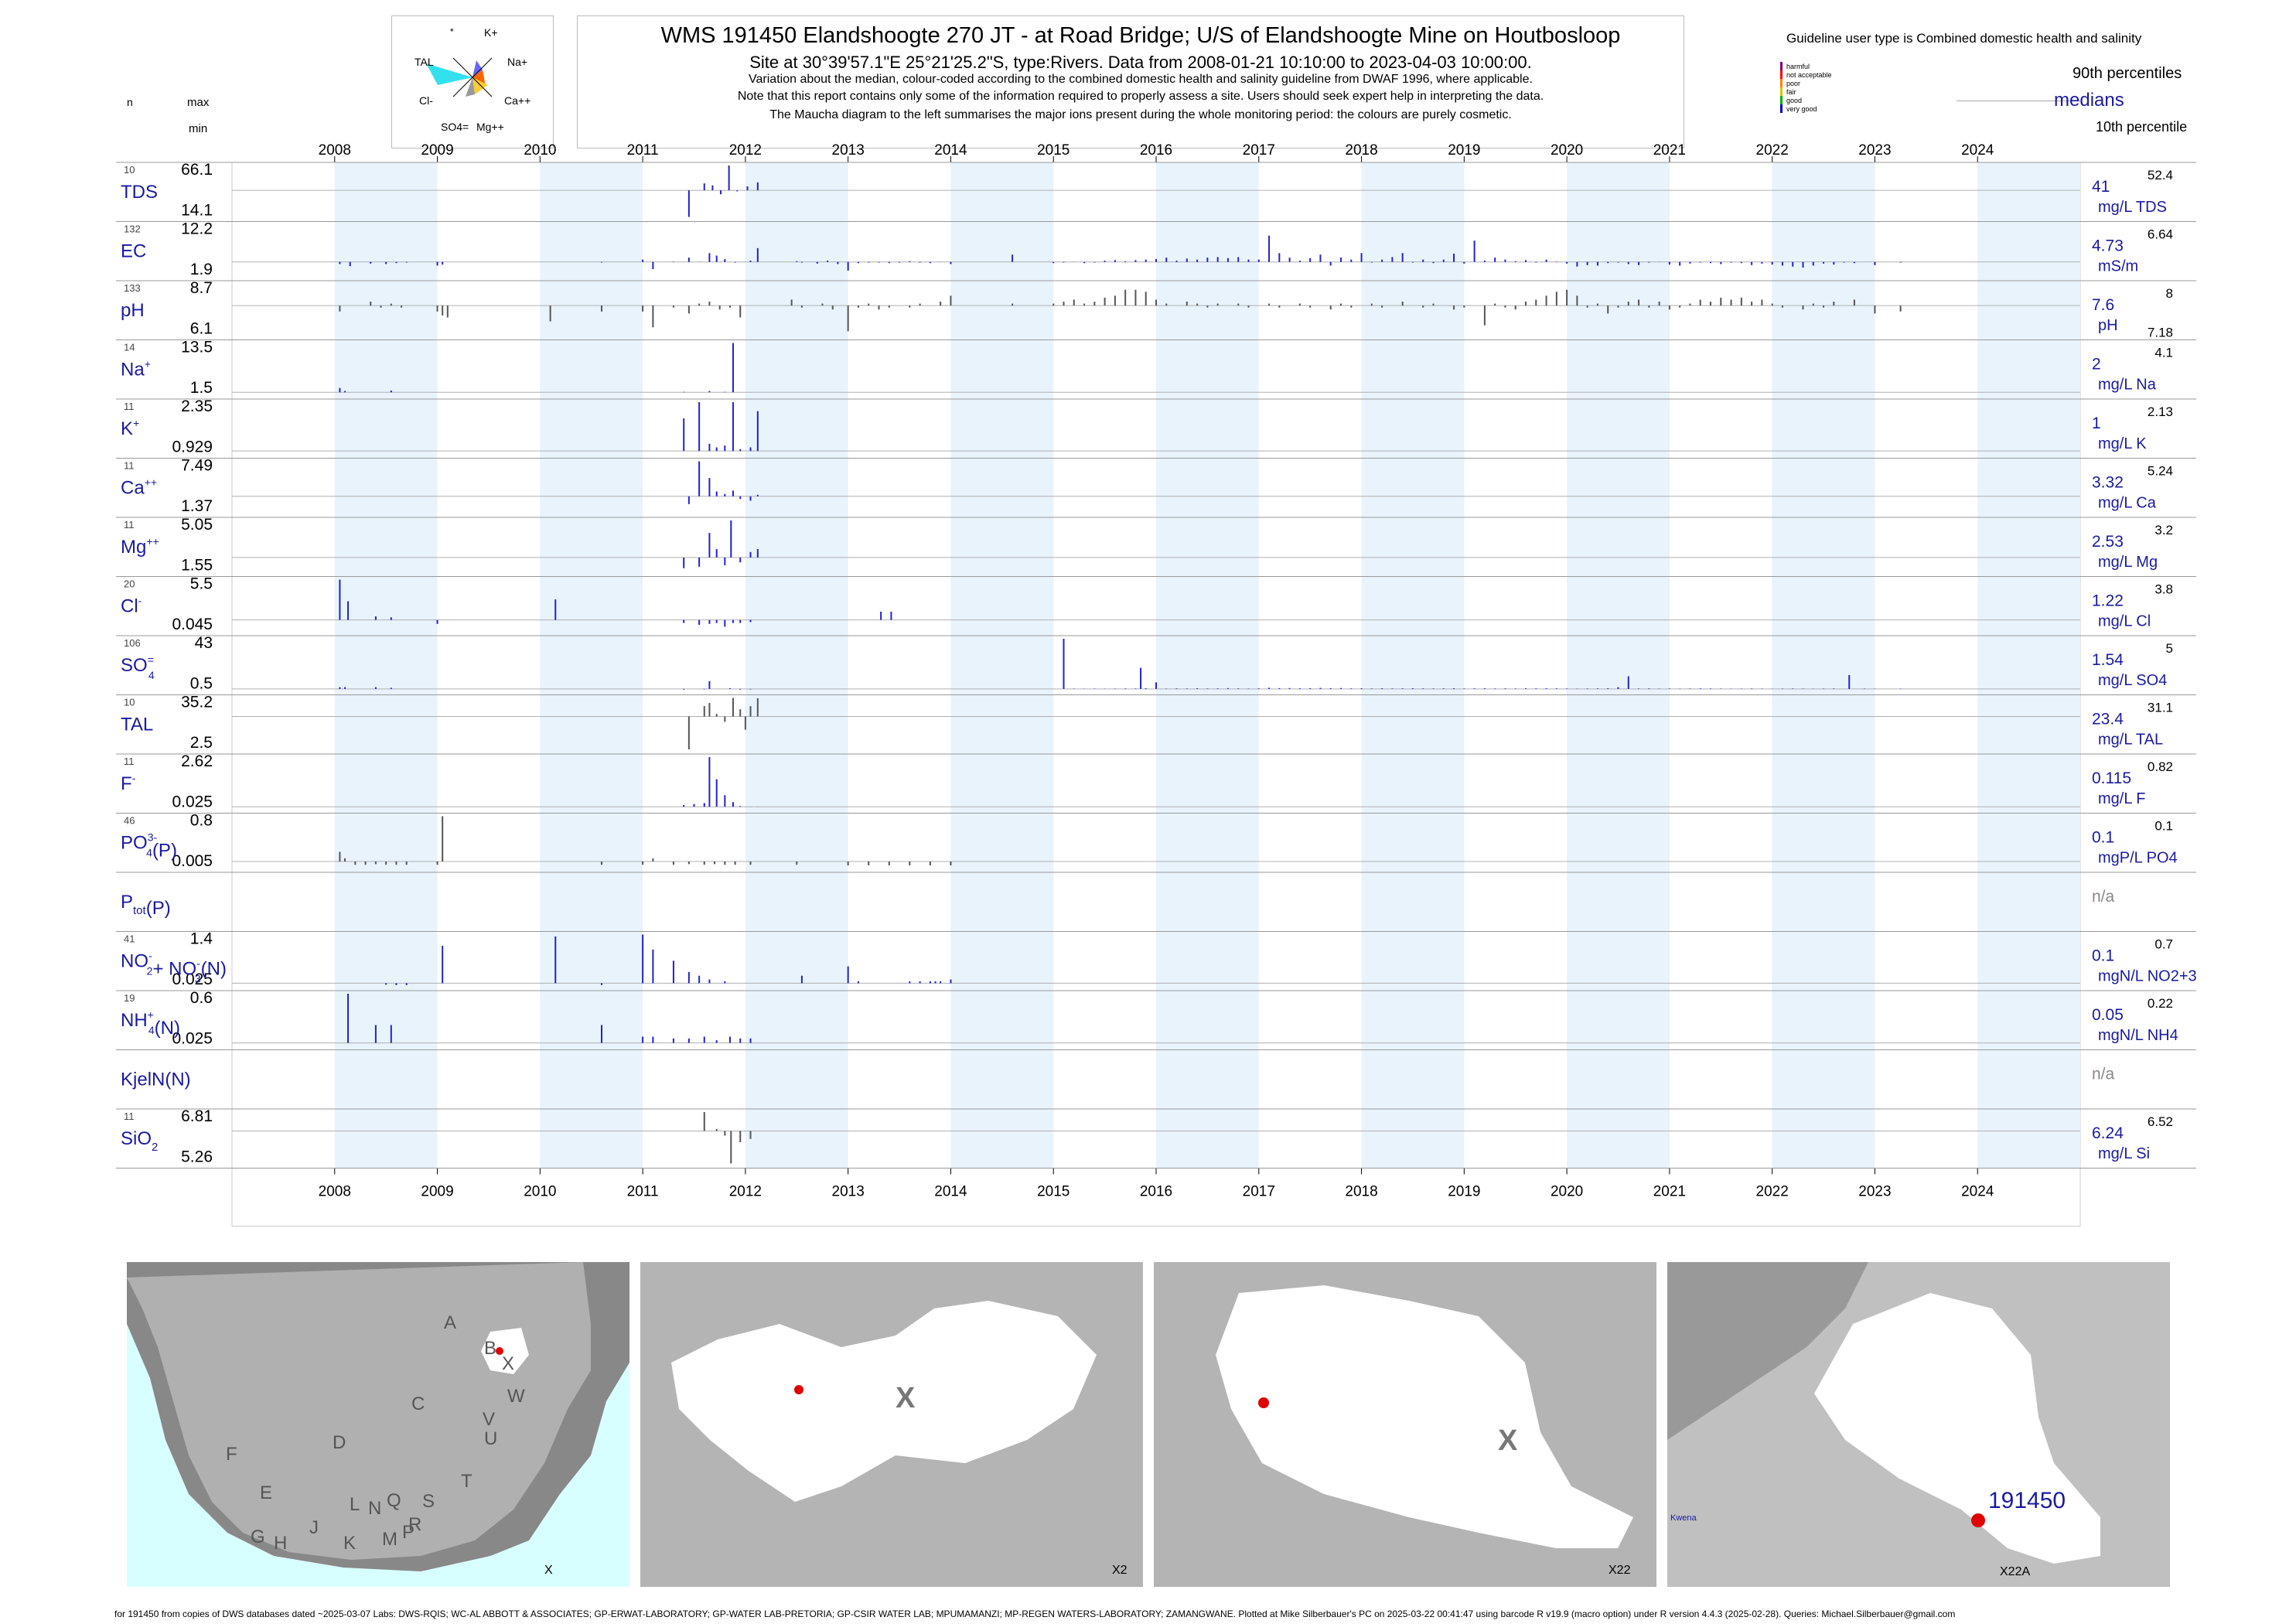 Image resolution: width=2296 pixels, height=1624 pixels. Describe the element at coordinates (2108, 719) in the screenshot. I see `row-median-TAL: 23.4` at that location.